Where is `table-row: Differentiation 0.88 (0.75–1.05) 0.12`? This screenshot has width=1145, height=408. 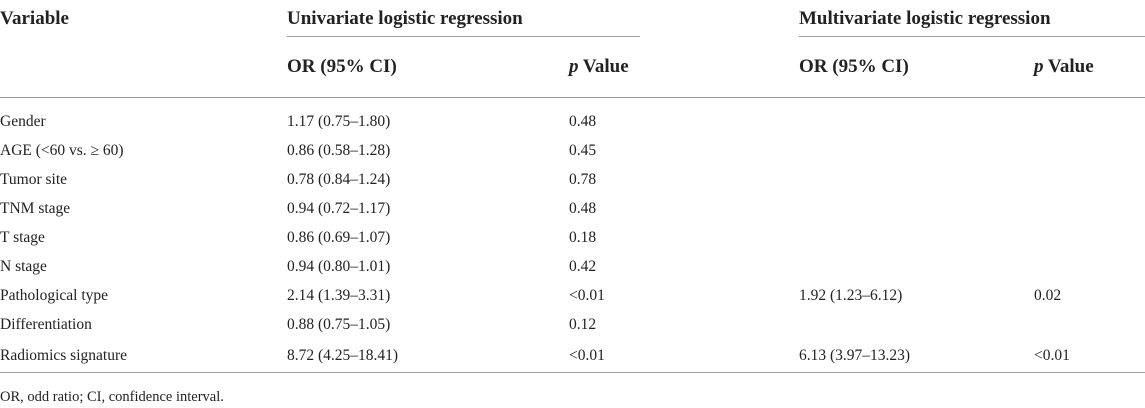
table-row: Differentiation 0.88 (0.75–1.05) 0.12 is located at coordinates (572, 324).